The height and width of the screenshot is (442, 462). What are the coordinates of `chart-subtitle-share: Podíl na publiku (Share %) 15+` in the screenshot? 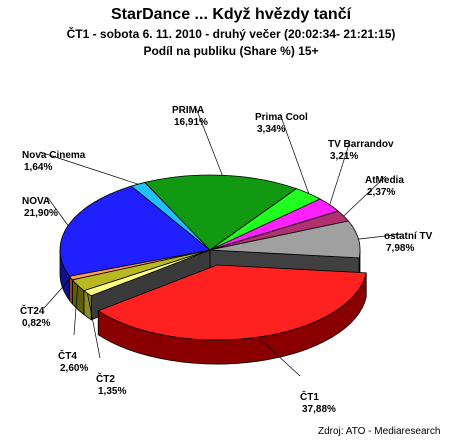 It's located at (231, 51).